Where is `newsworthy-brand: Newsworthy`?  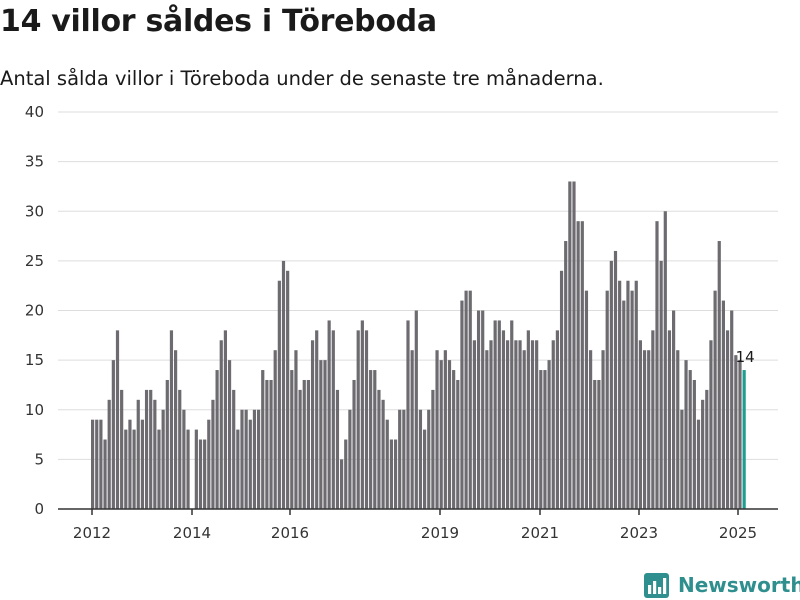
newsworthy-brand: Newsworthy is located at coordinates (722, 585).